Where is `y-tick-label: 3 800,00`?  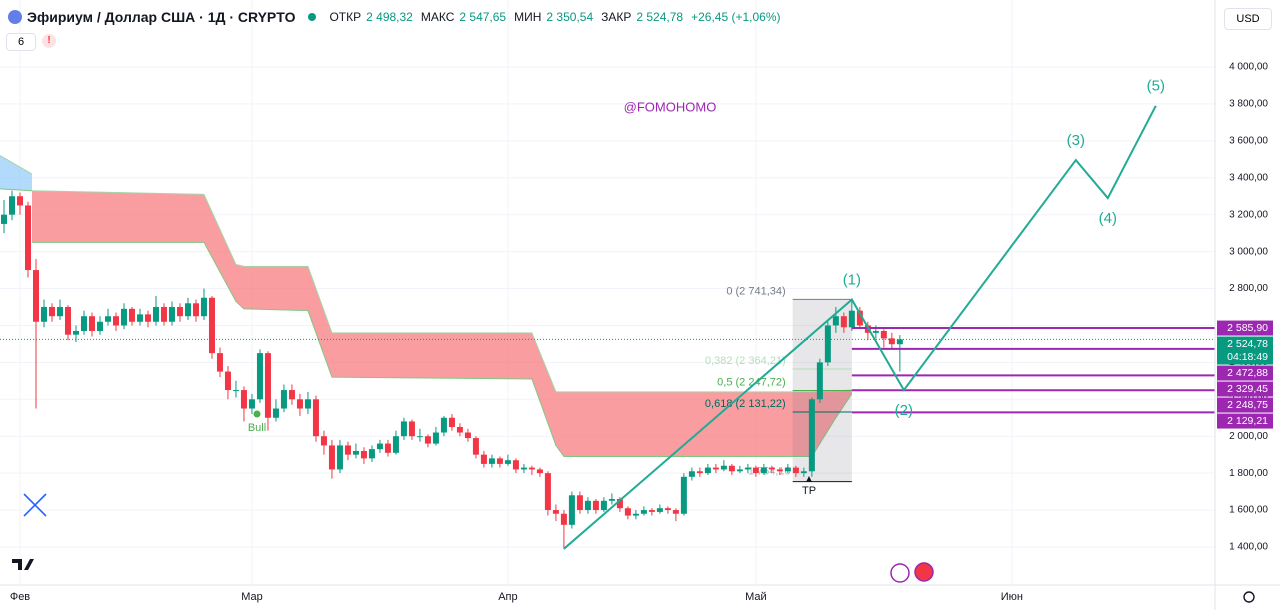
y-tick-label: 3 800,00 is located at coordinates (1248, 104).